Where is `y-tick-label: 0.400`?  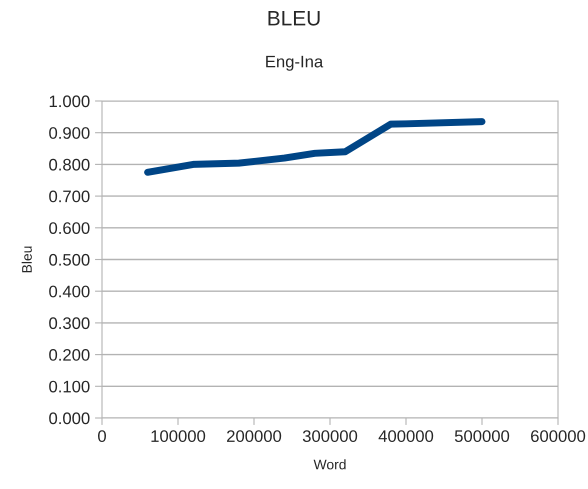
y-tick-label: 0.400 is located at coordinates (69, 292).